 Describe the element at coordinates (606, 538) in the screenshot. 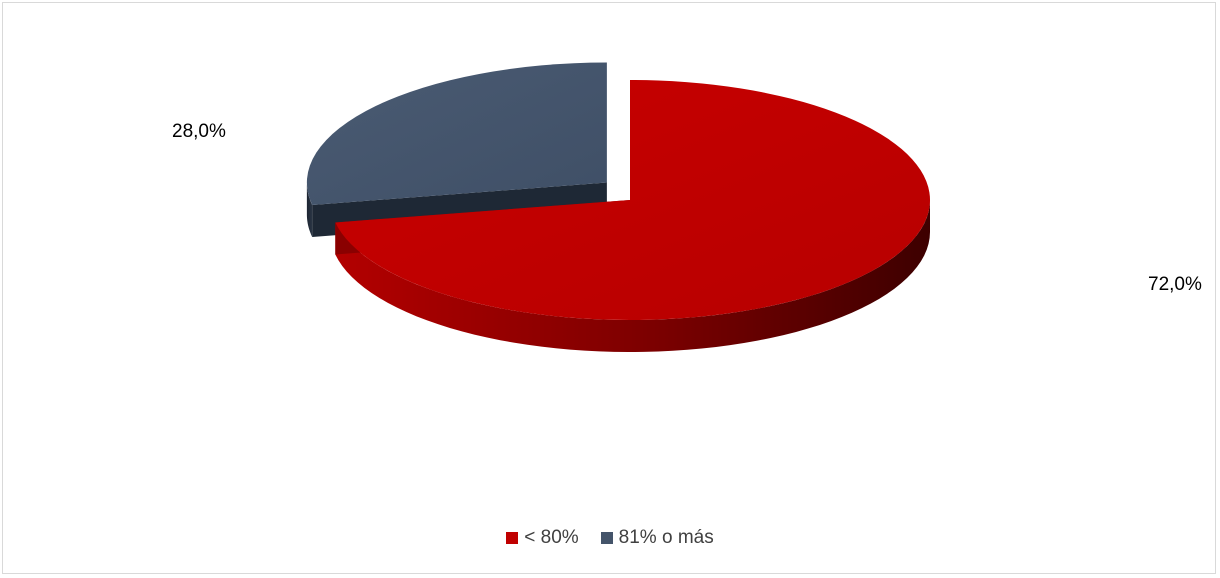

I see `legend-swatch-blue` at that location.